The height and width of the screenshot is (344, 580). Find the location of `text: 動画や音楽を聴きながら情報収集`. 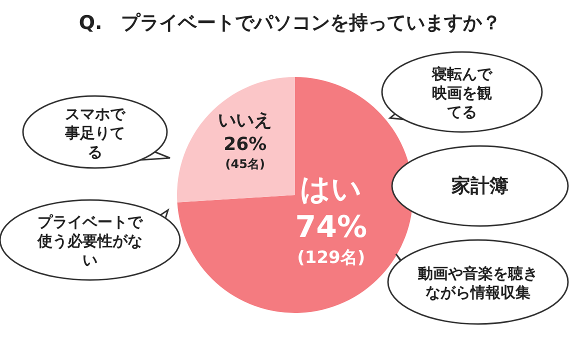

text: 動画や音楽を聴きながら情報収集 is located at coordinates (477, 283).